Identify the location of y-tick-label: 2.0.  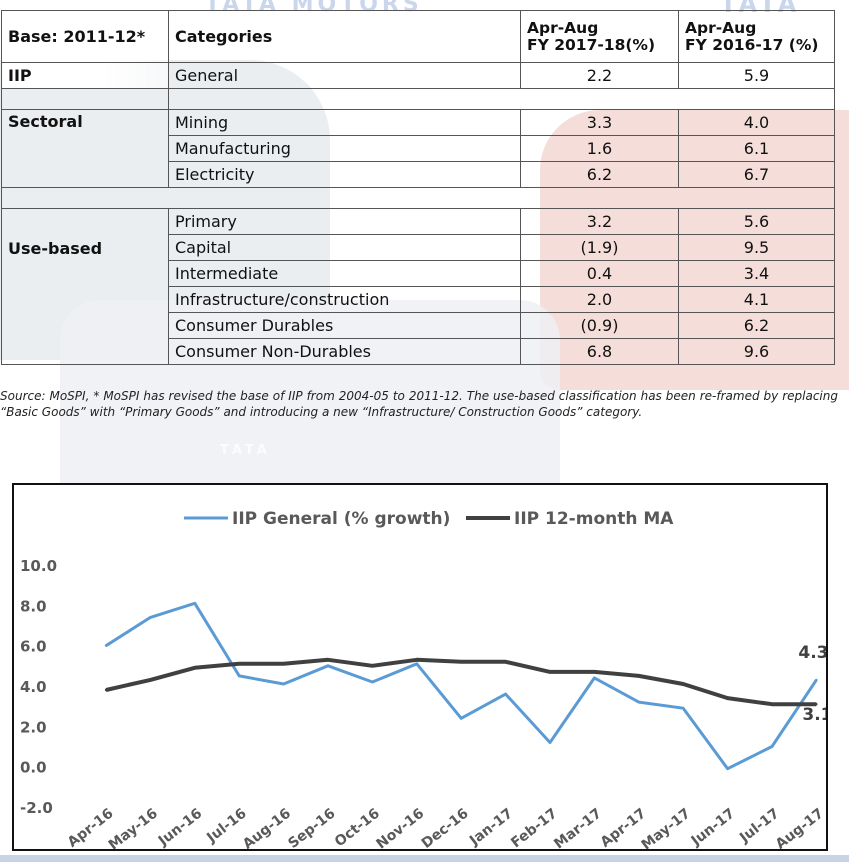
(33, 727).